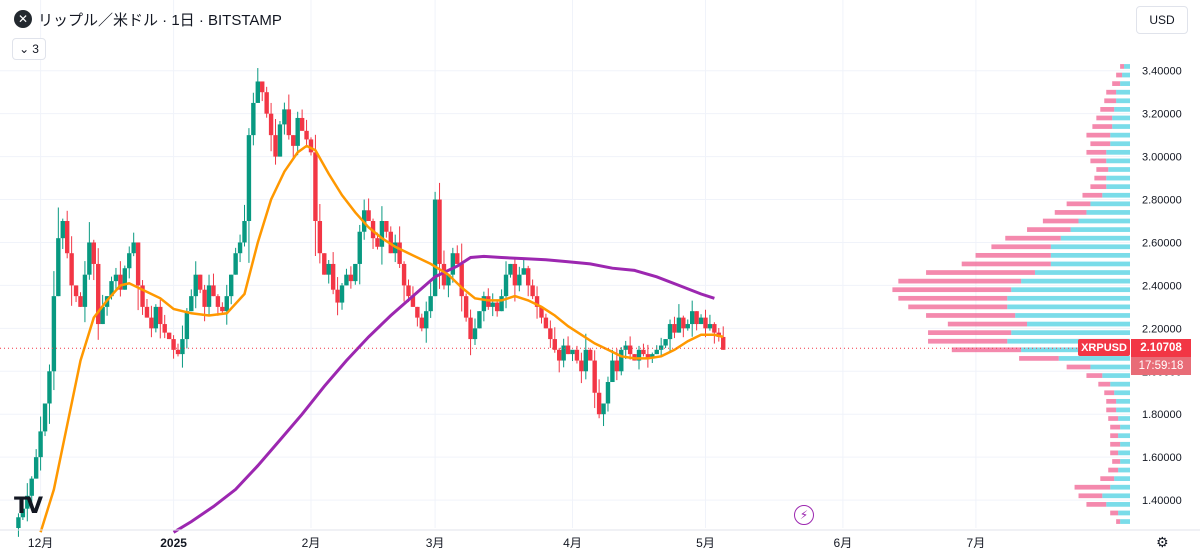 The height and width of the screenshot is (555, 1200). What do you see at coordinates (311, 543) in the screenshot?
I see `x-tick-label: 2月` at bounding box center [311, 543].